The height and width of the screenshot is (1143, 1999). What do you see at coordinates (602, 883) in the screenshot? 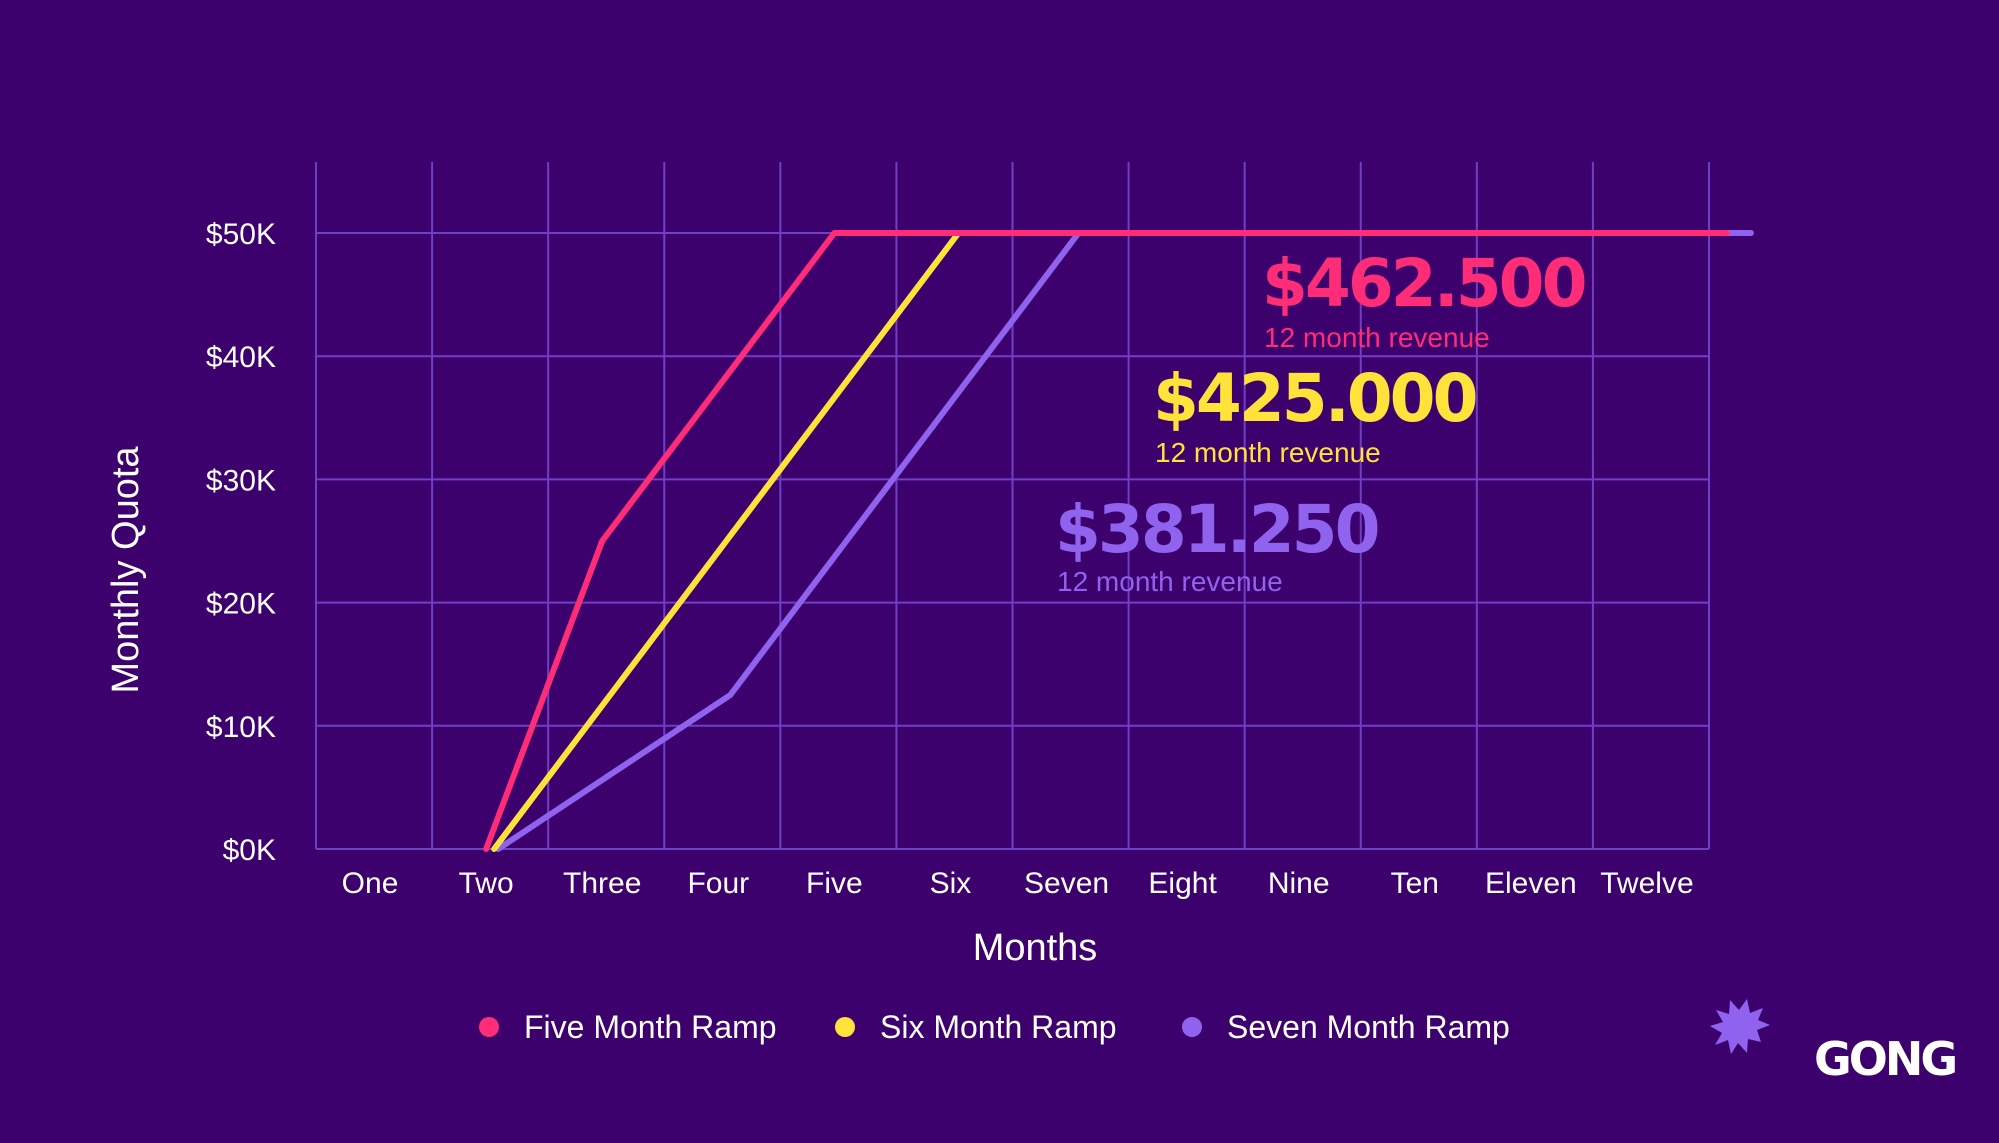
I see `x-tick-label: Three` at bounding box center [602, 883].